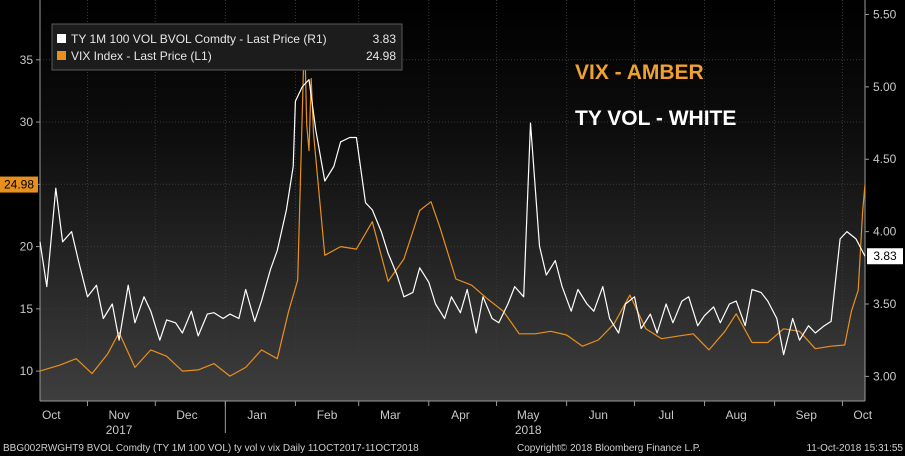 The image size is (905, 456). I want to click on year-label: 2017, so click(119, 430).